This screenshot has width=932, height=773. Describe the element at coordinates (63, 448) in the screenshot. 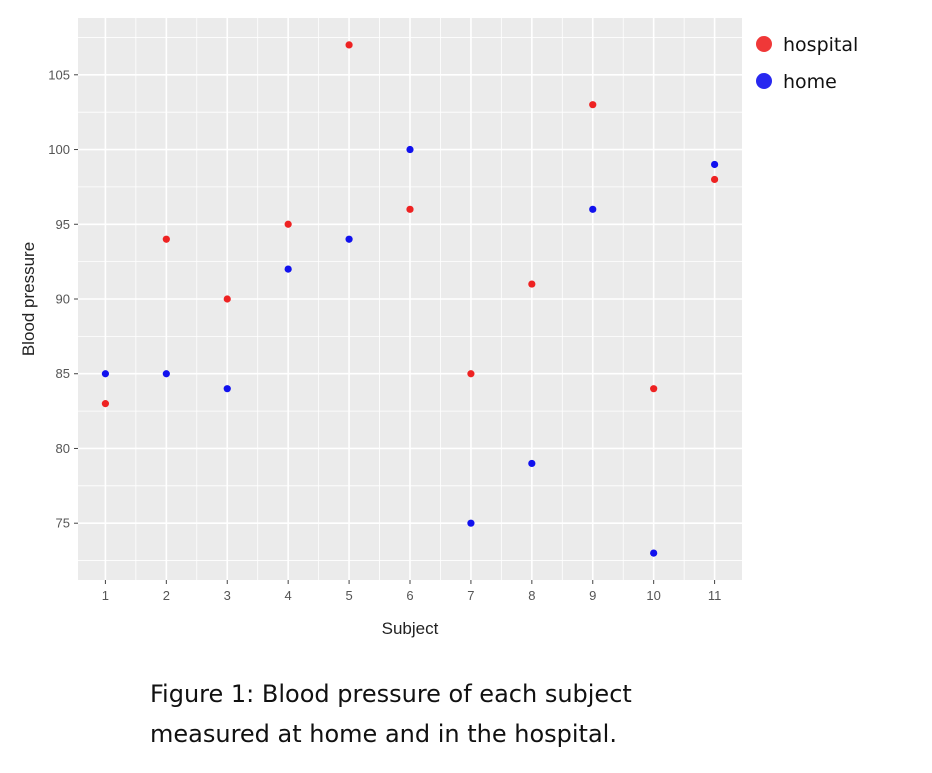

I see `y-tick-label: 80` at that location.